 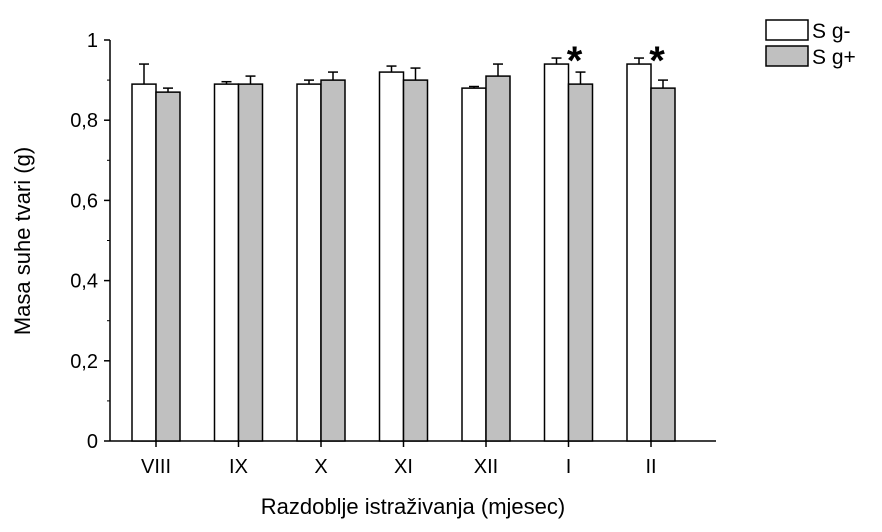 What do you see at coordinates (144, 262) in the screenshot?
I see `bar-sg-minus-VIII` at bounding box center [144, 262].